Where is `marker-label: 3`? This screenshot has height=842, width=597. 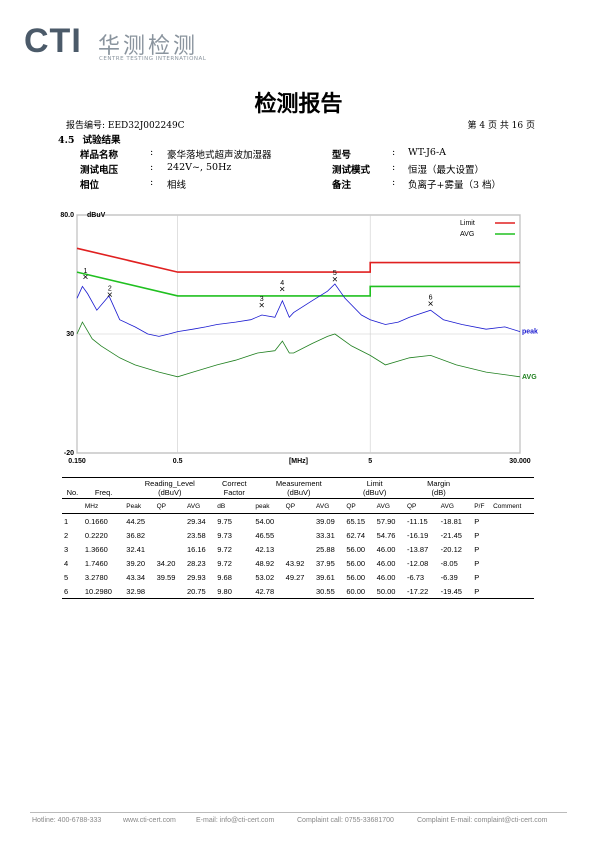
marker-label: 3 is located at coordinates (262, 299).